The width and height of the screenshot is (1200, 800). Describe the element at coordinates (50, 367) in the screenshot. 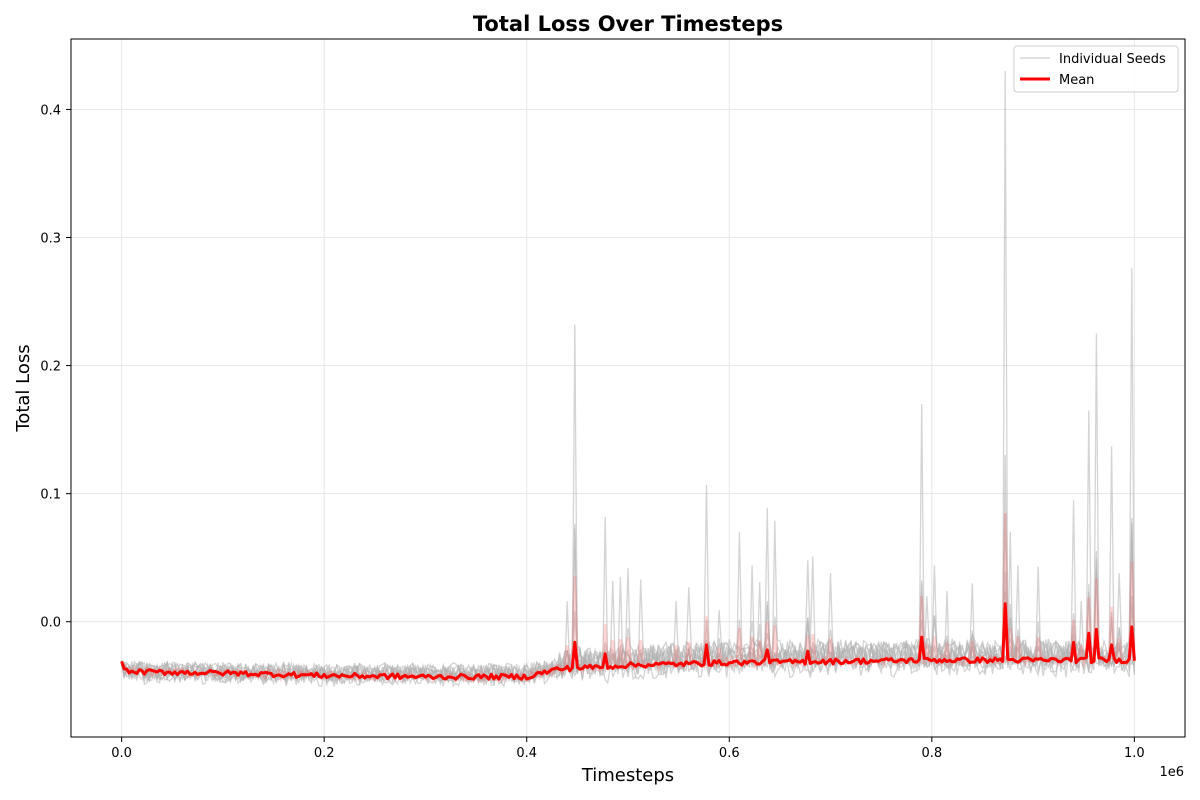

I see `y-tick-label: 0.2` at that location.